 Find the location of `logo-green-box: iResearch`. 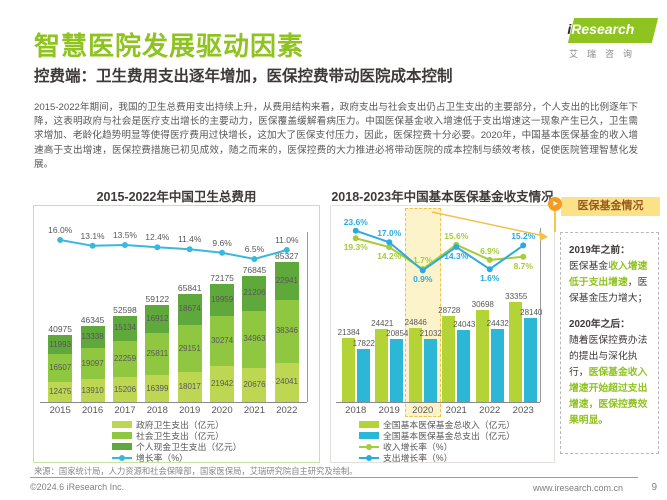

logo-green-box: iResearch is located at coordinates (613, 30).